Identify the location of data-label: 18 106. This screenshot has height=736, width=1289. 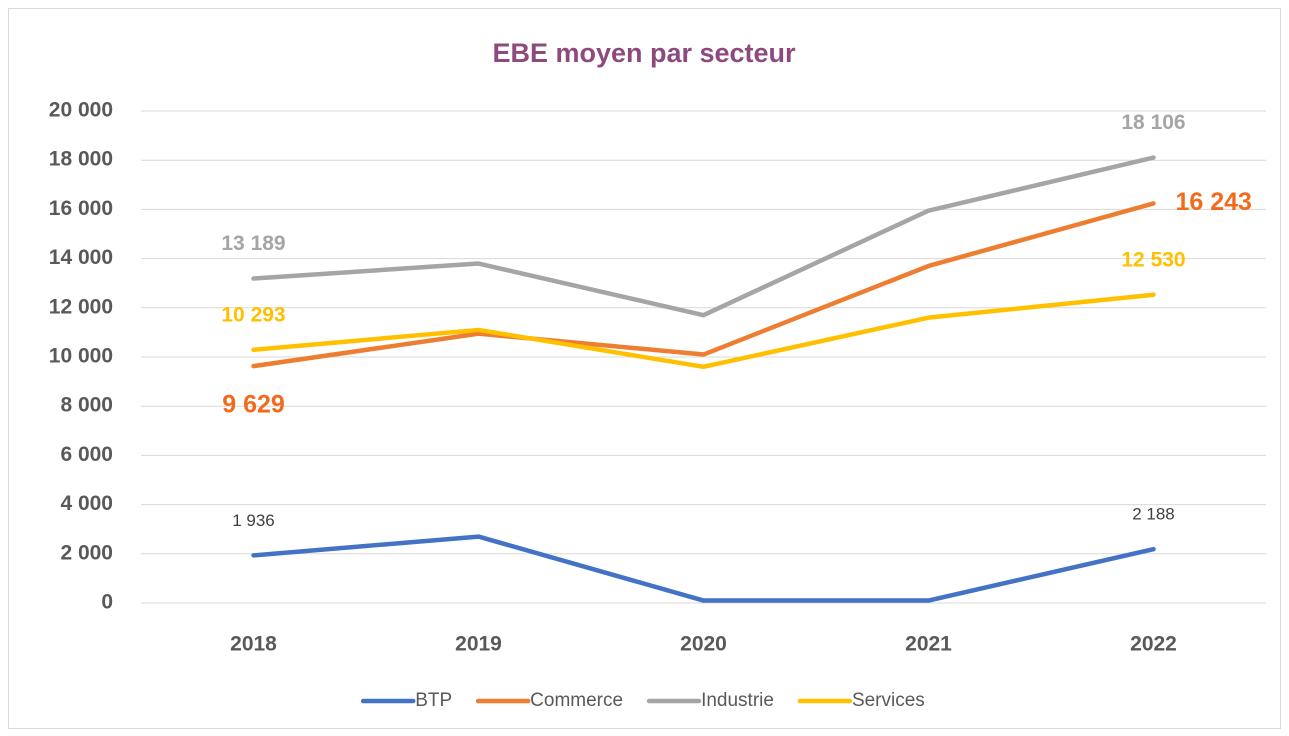
(1153, 122).